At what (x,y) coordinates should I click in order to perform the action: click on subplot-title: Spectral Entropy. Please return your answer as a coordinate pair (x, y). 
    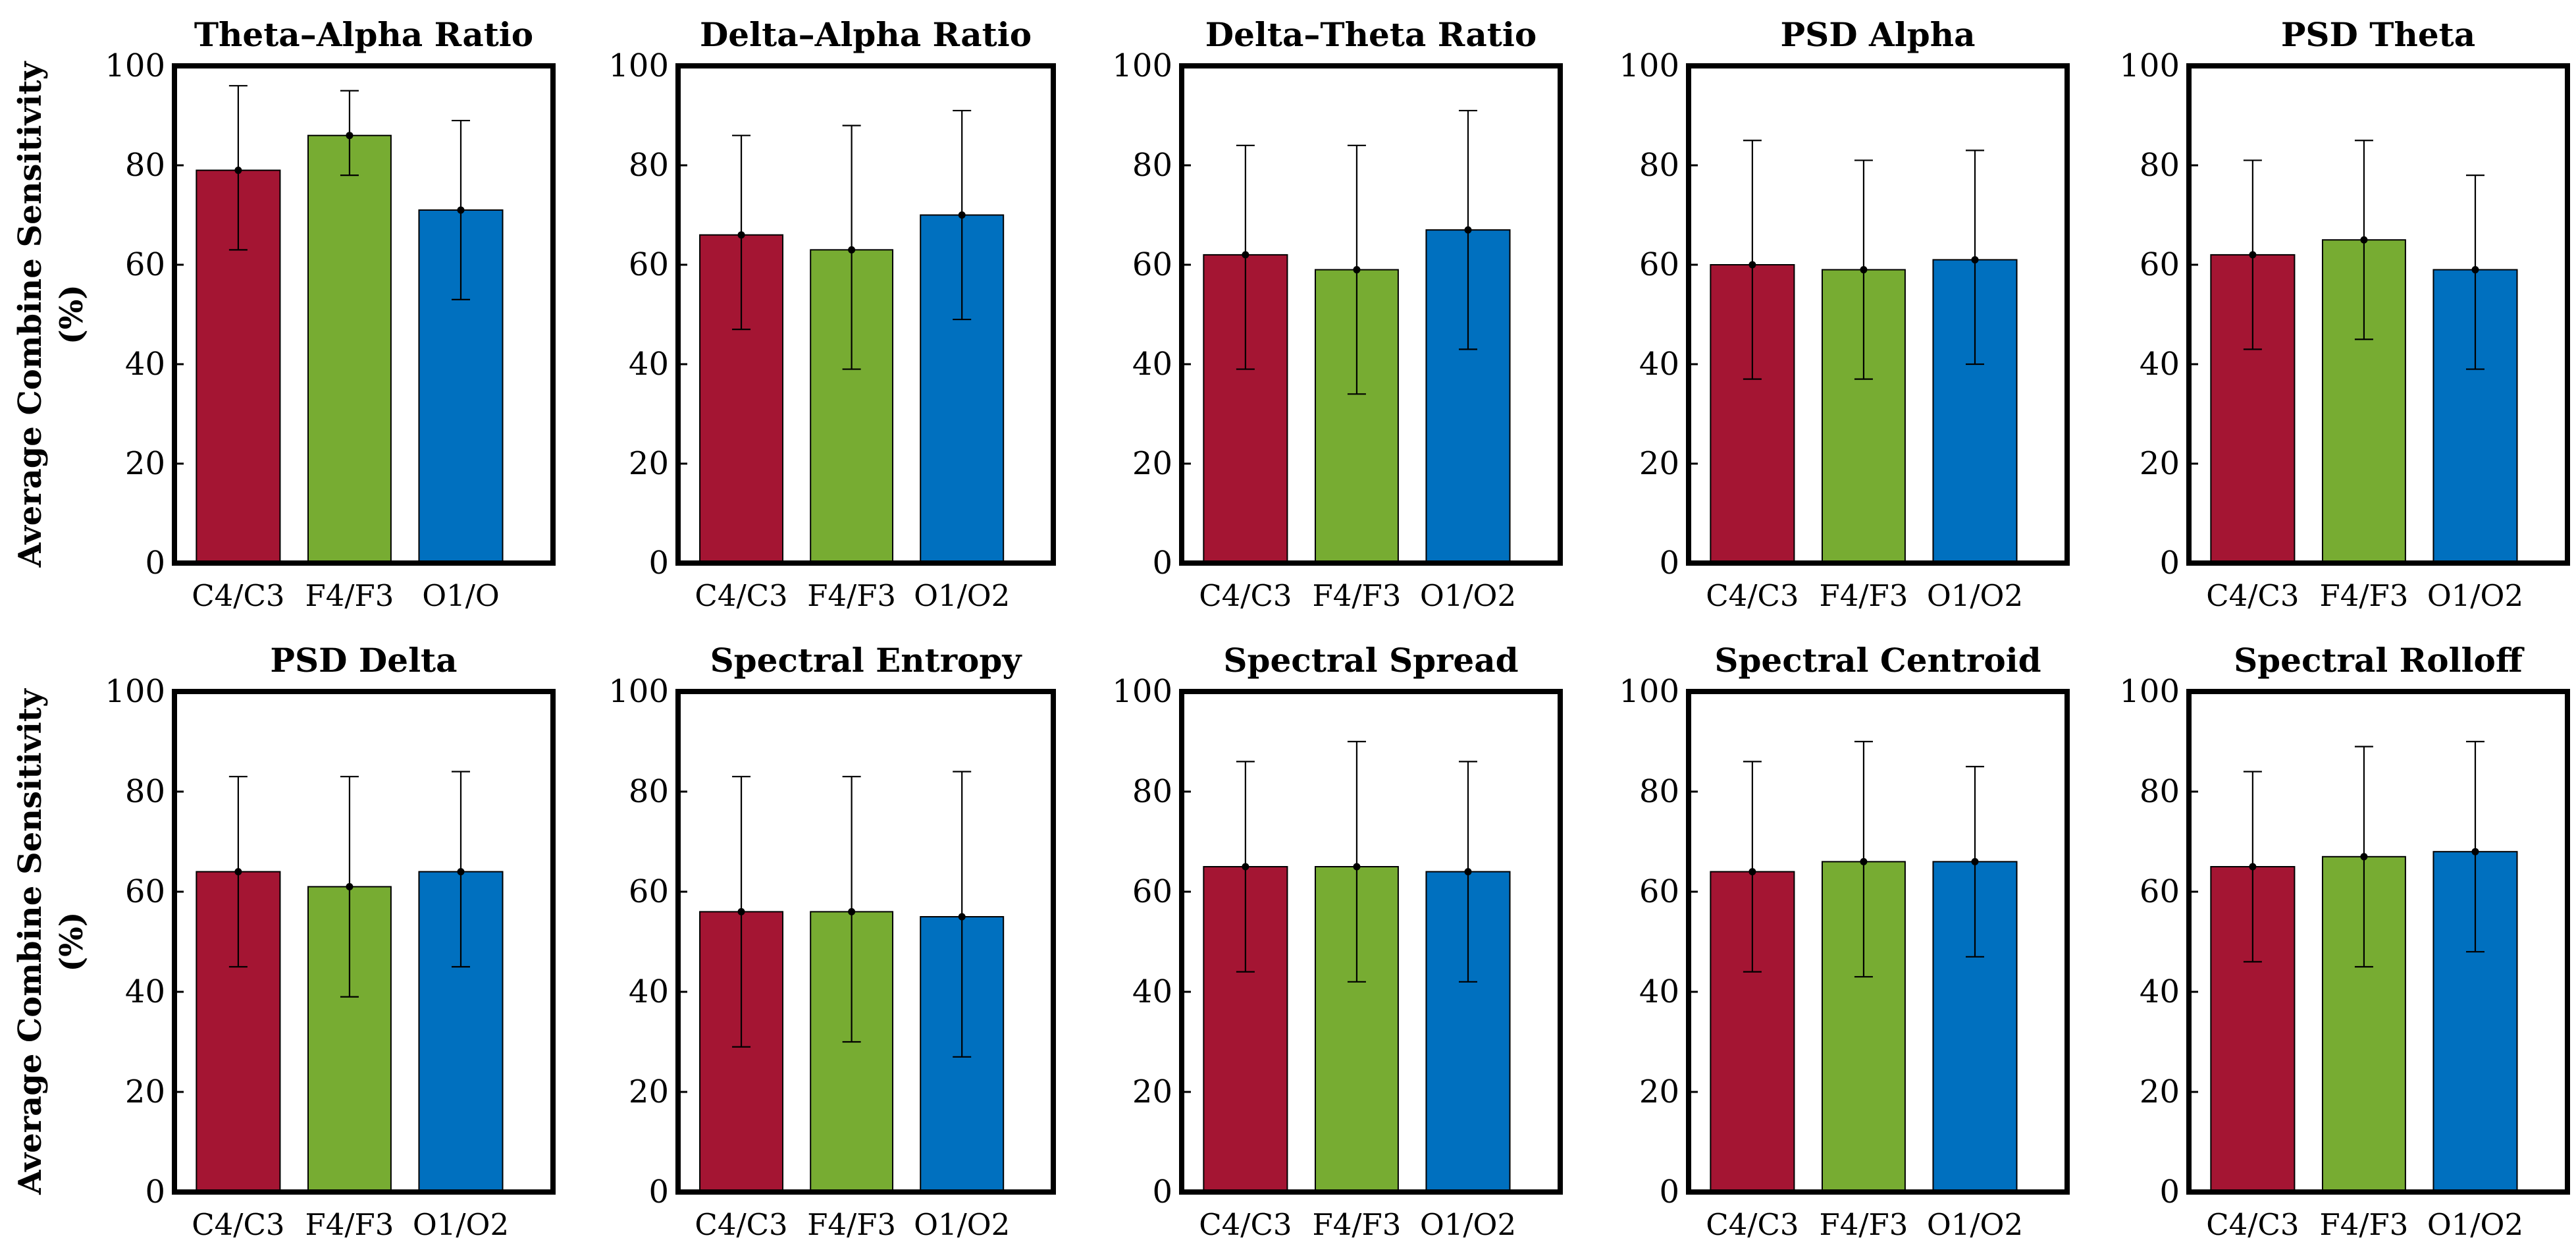
    Looking at the image, I should click on (866, 660).